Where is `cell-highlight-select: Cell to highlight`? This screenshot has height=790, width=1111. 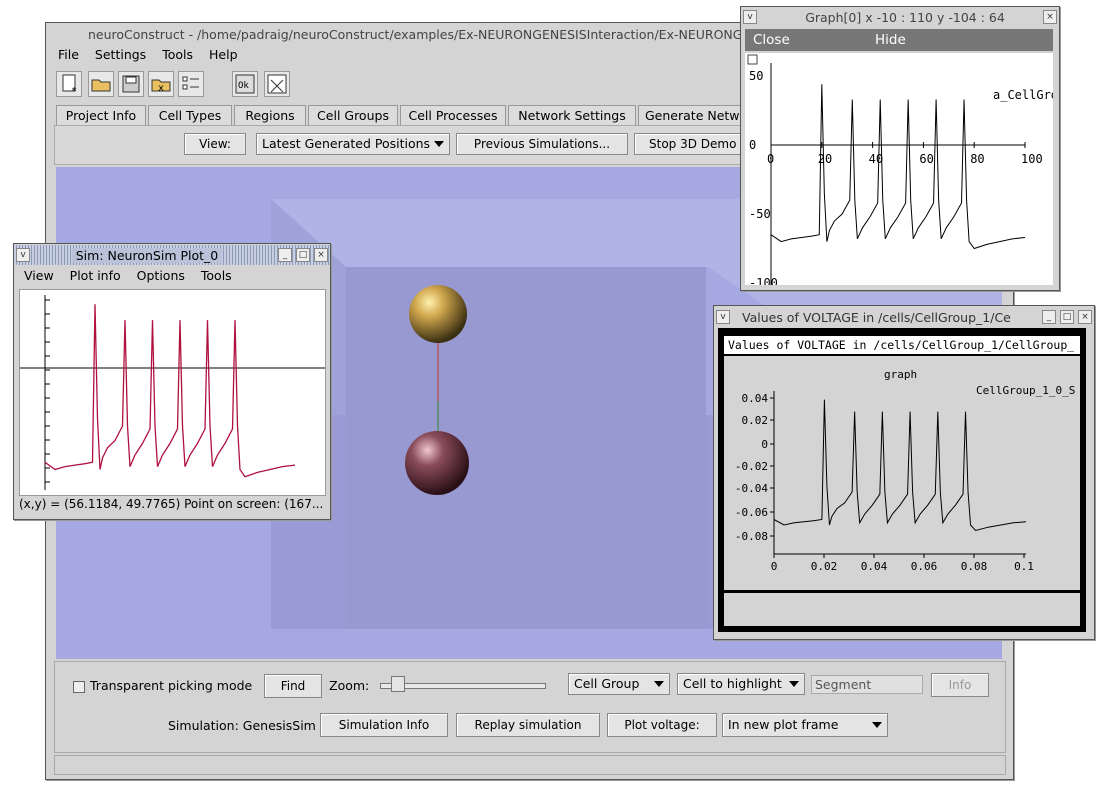
cell-highlight-select: Cell to highlight is located at coordinates (741, 684).